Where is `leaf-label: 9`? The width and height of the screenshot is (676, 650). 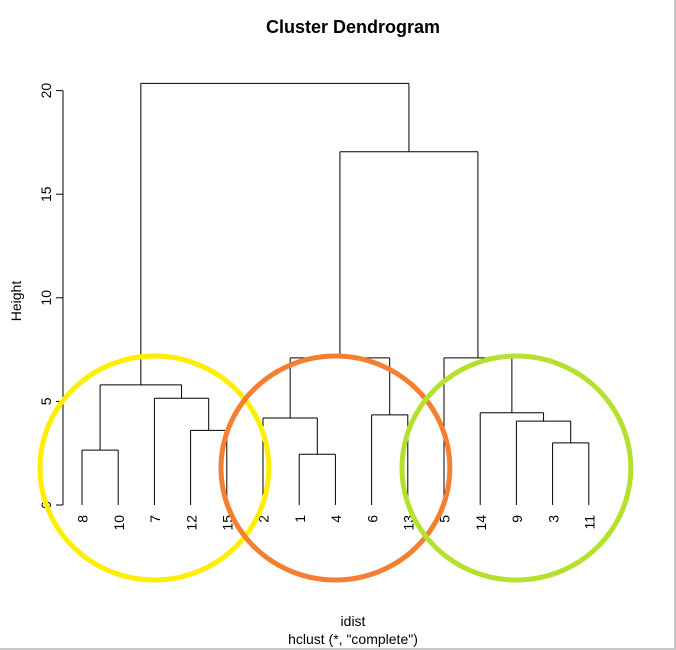 leaf-label: 9 is located at coordinates (517, 519).